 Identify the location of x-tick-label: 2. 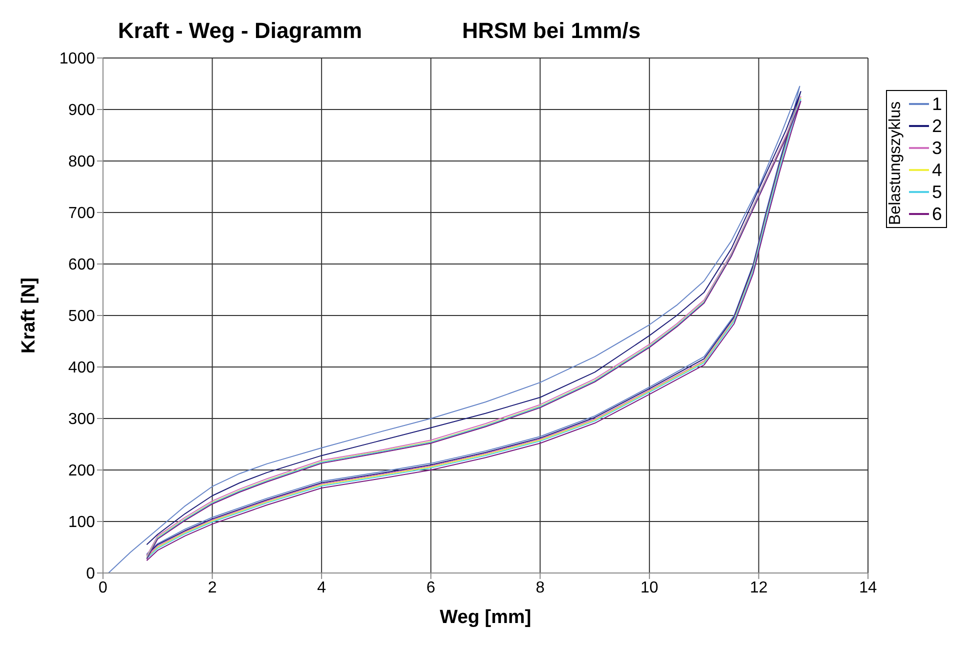
(212, 587).